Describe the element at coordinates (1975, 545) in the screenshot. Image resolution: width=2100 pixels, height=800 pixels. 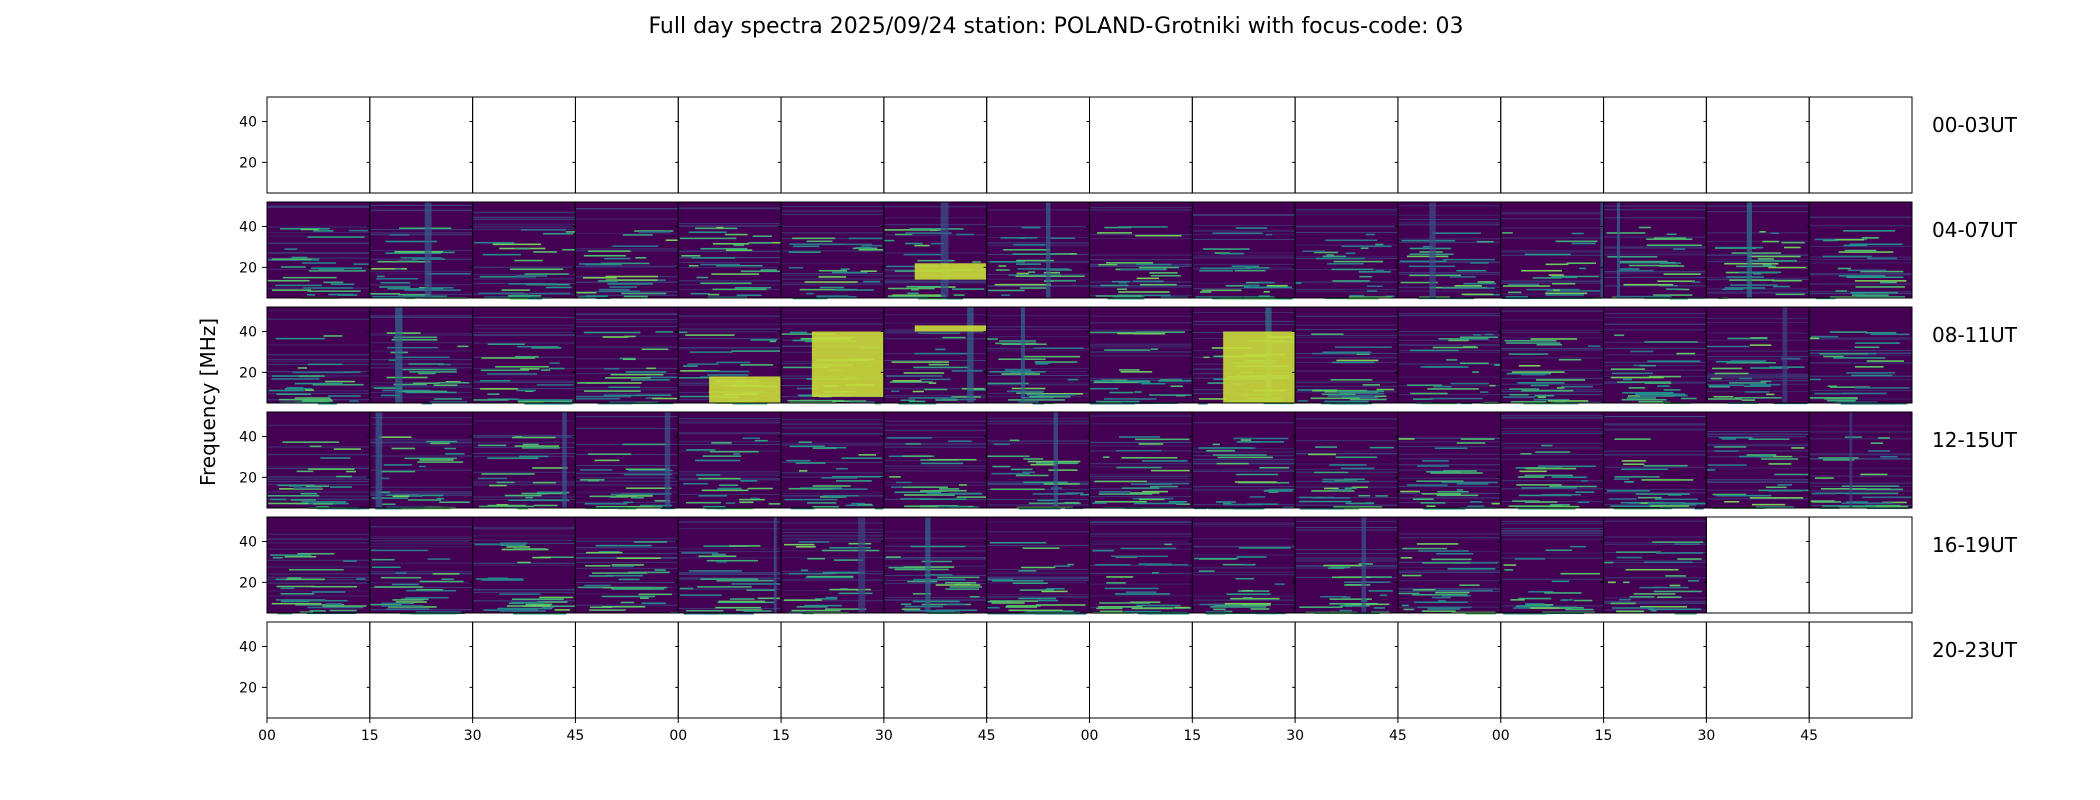
I see `row-label: 16-19UT` at that location.